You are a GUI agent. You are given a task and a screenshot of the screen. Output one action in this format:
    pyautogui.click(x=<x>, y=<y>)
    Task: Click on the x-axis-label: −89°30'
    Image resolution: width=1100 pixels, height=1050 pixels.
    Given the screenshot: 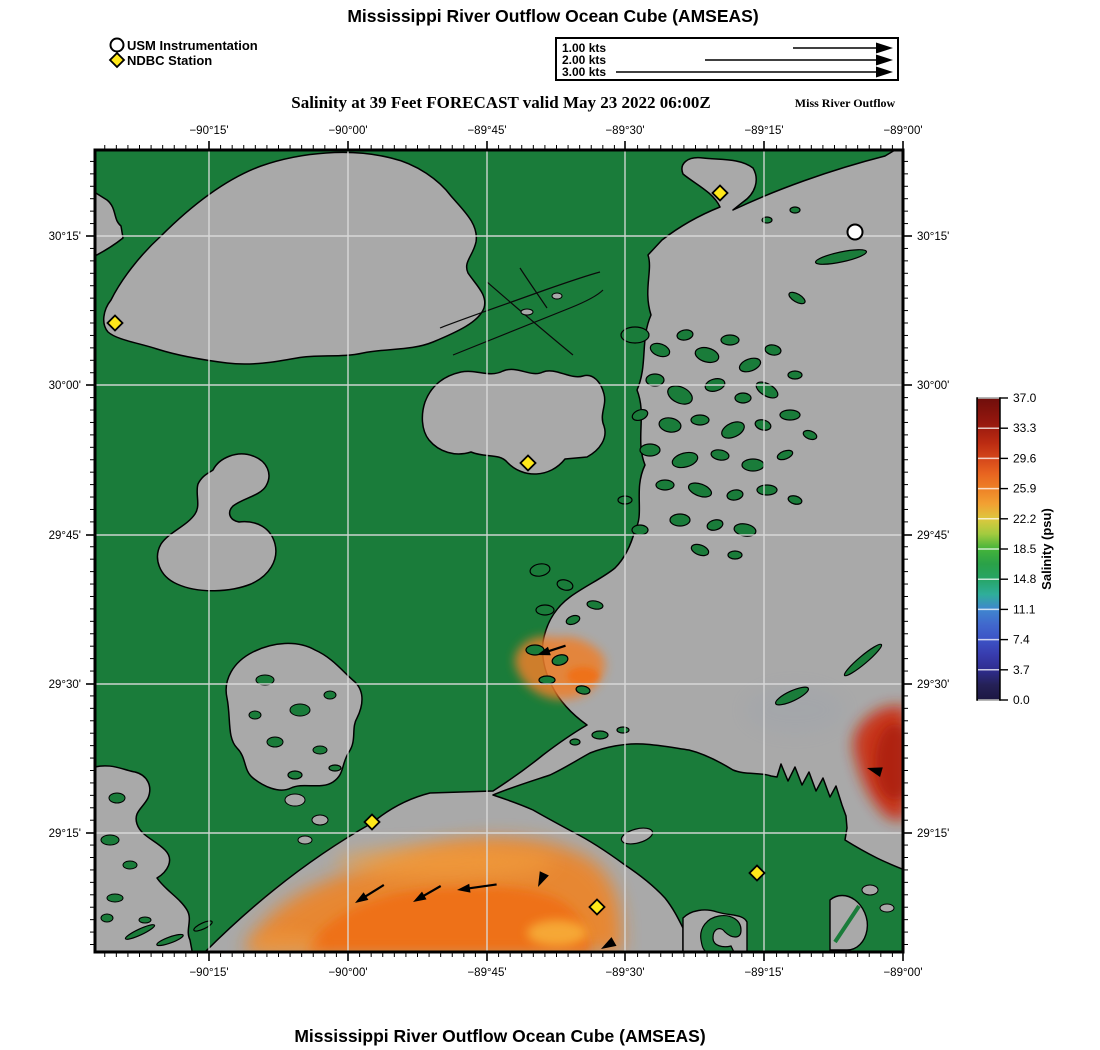 What is the action you would take?
    pyautogui.click(x=624, y=973)
    